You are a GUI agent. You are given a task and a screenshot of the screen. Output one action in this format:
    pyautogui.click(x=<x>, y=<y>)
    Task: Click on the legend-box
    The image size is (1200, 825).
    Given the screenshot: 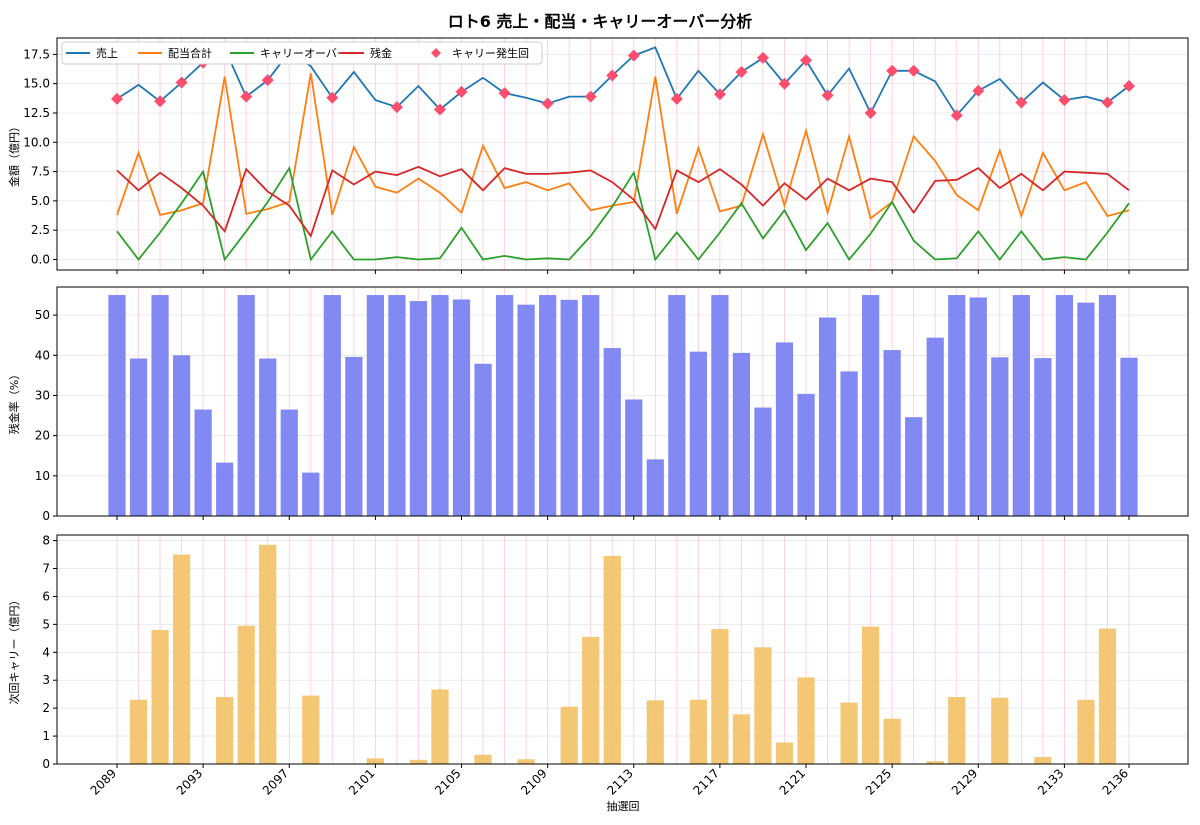 What is the action you would take?
    pyautogui.click(x=302, y=53)
    